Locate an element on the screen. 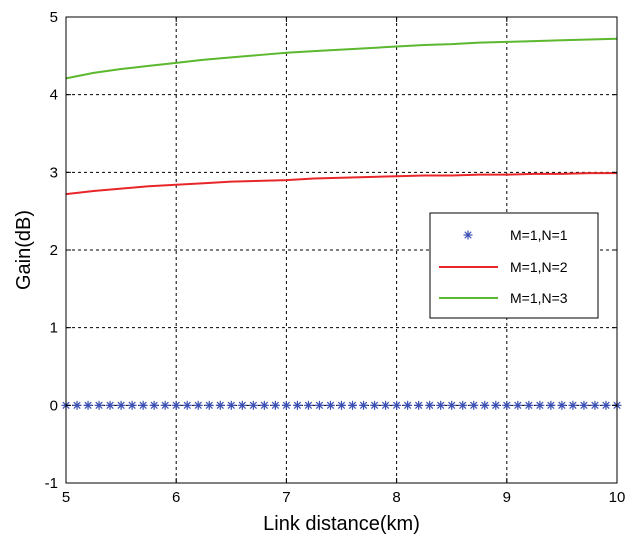 This screenshot has height=545, width=626. y-tick-label: 1 is located at coordinates (54, 328).